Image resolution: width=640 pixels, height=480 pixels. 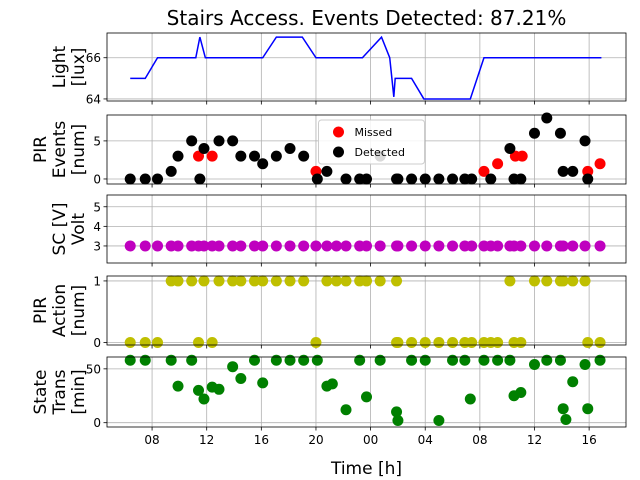 What do you see at coordinates (79, 391) in the screenshot?
I see `y-axis-label: [min]` at bounding box center [79, 391].